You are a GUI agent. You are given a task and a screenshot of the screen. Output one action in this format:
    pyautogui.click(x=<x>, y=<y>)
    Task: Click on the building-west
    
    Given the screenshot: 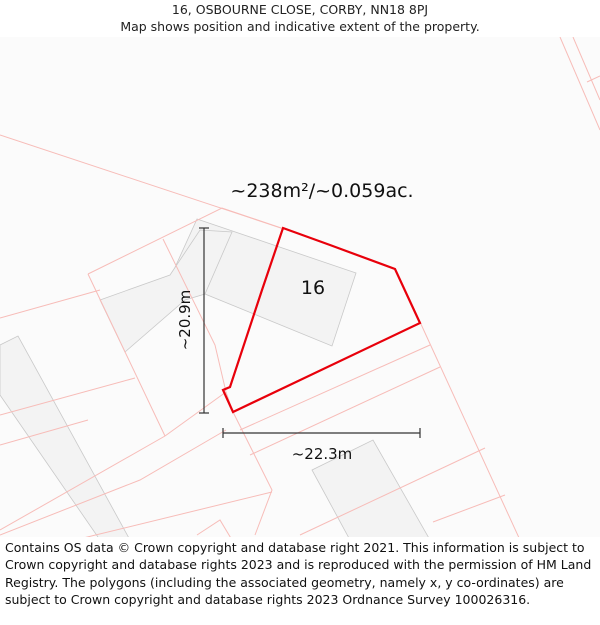 What is the action you would take?
    pyautogui.click(x=166, y=291)
    